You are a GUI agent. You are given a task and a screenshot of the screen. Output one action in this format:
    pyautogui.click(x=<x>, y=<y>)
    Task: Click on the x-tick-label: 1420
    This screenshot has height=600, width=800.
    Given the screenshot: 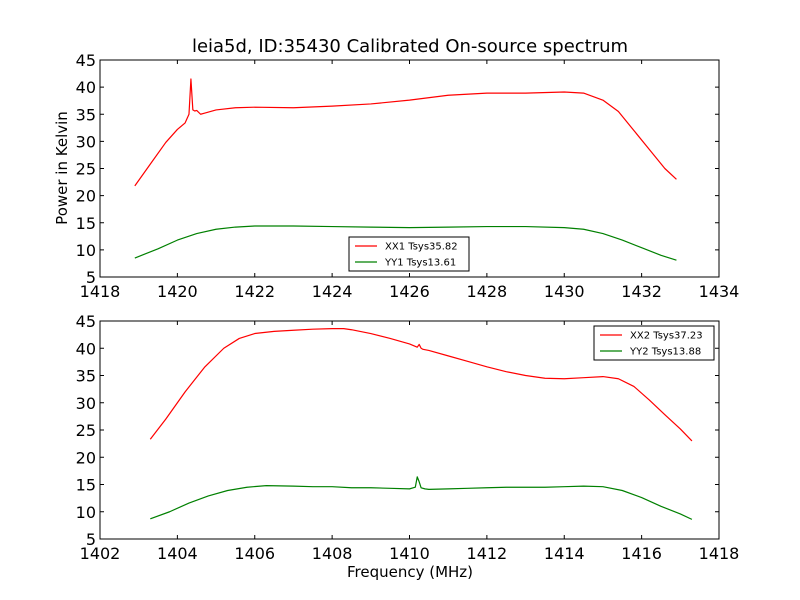 What is the action you would take?
    pyautogui.click(x=177, y=291)
    